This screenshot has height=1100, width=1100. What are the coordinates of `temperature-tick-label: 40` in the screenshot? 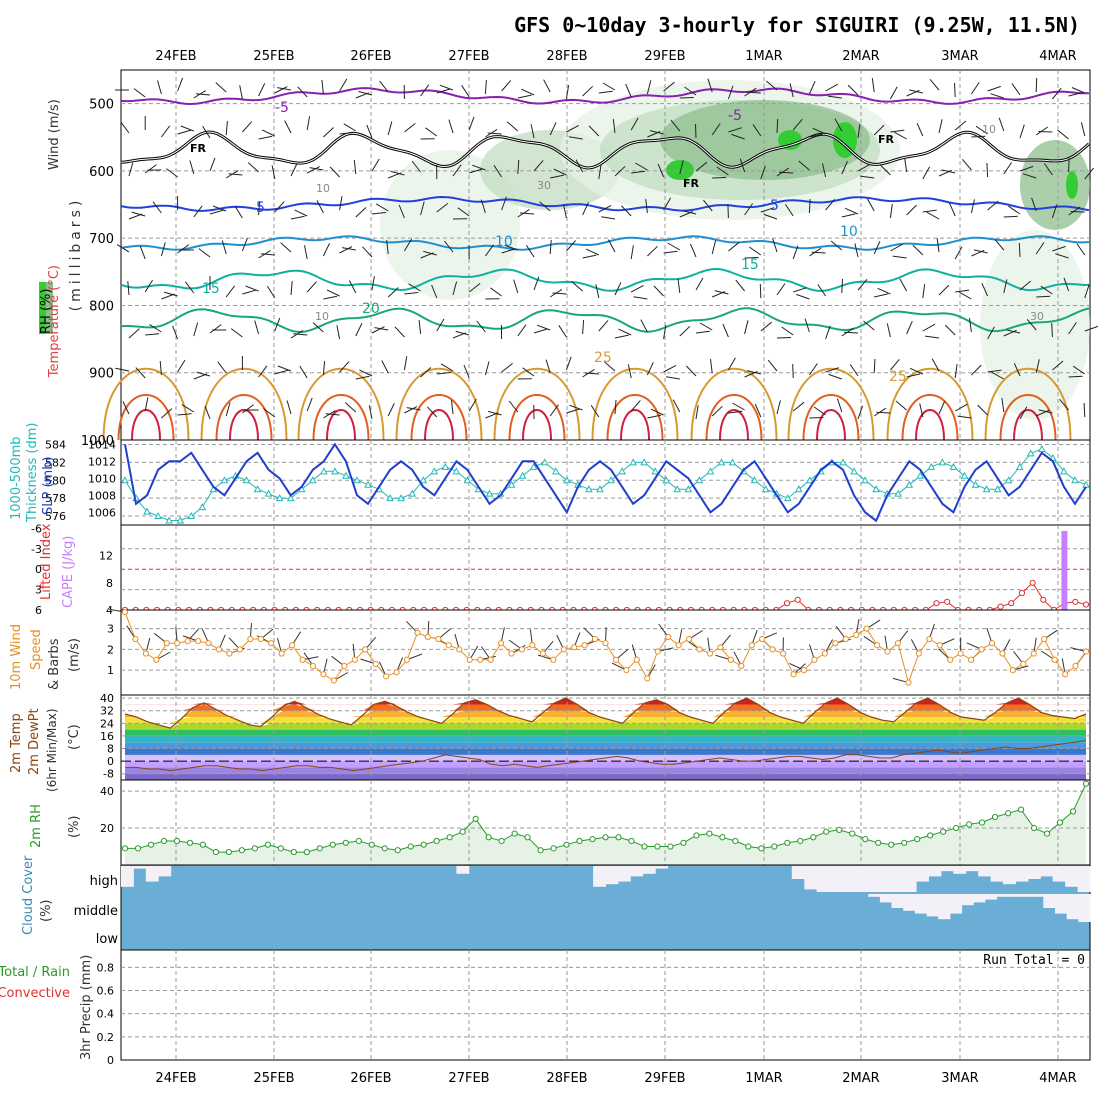 It's located at (107, 698).